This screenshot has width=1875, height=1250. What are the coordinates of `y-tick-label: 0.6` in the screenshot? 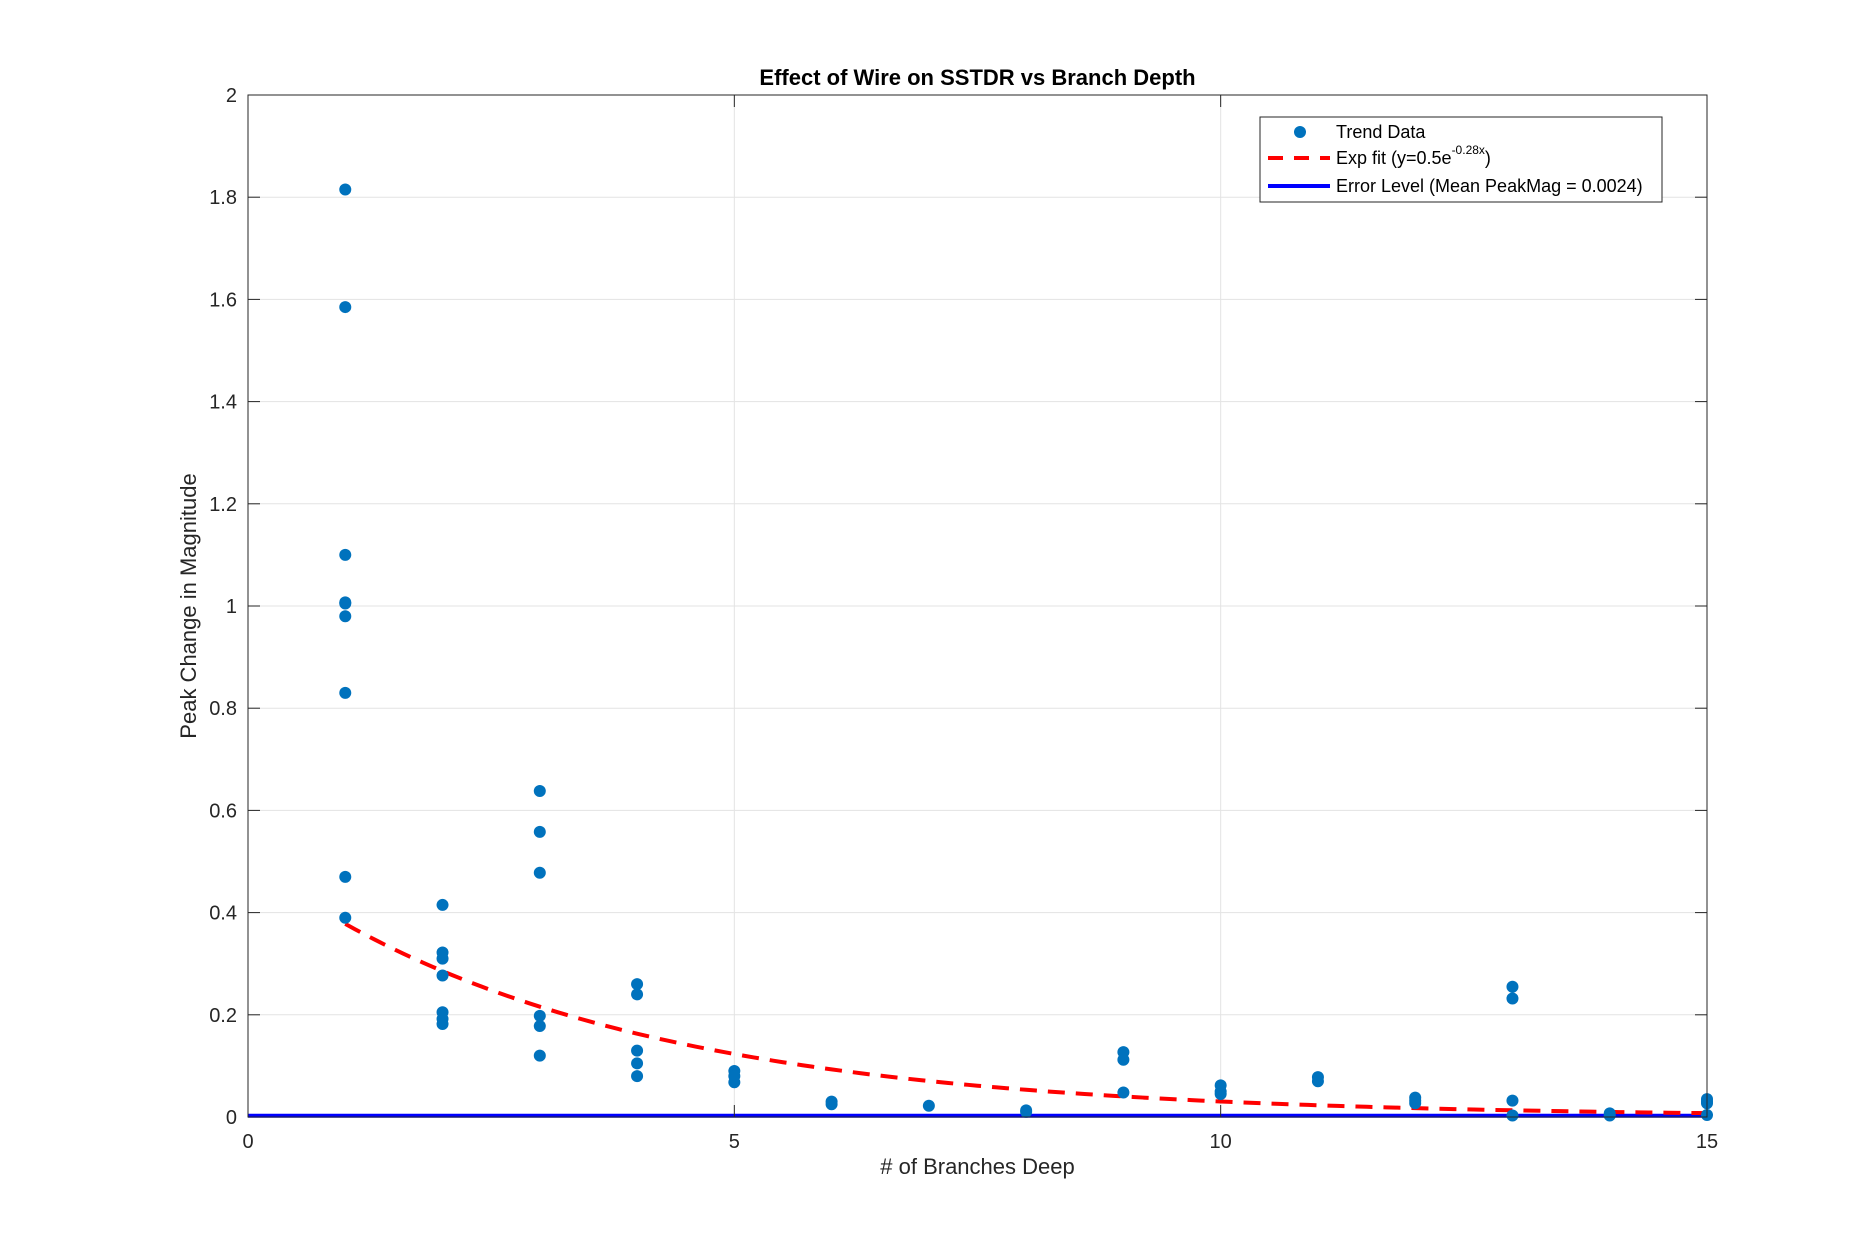 It's located at (223, 811).